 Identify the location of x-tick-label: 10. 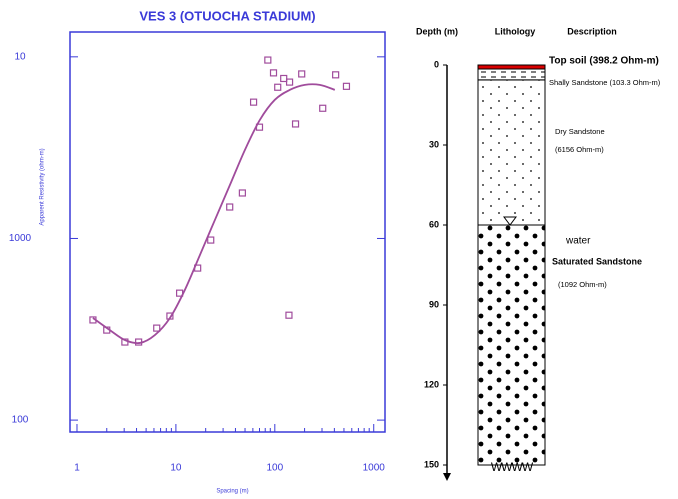
(176, 468).